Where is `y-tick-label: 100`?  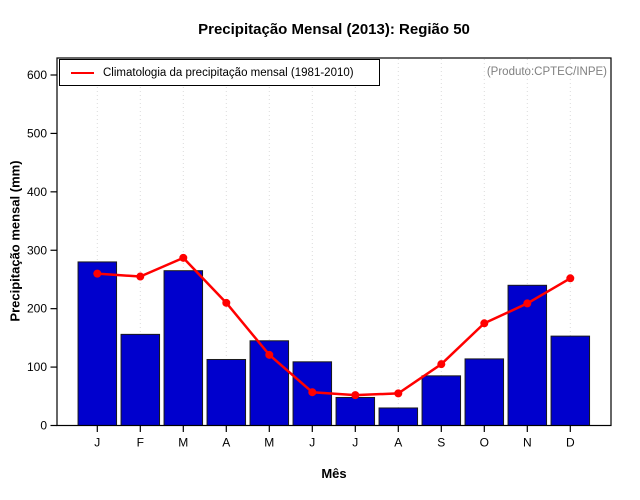 y-tick-label: 100 is located at coordinates (37, 367).